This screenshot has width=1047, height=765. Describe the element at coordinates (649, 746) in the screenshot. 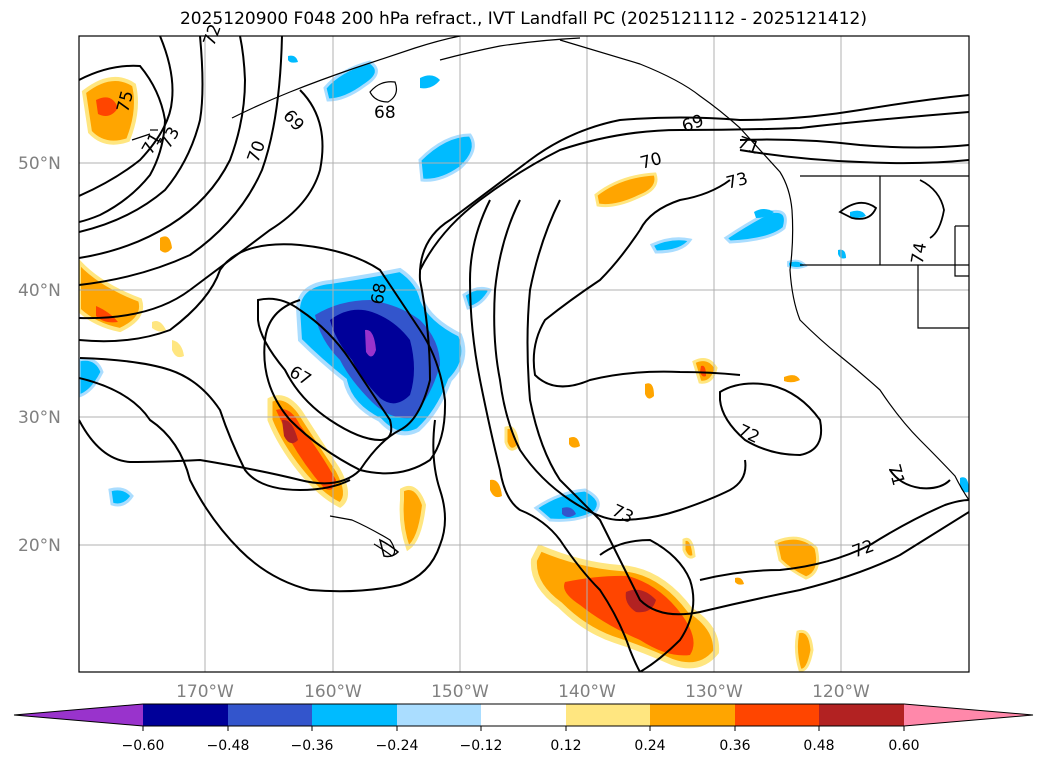

I see `colorbar-tick-label: 0.24` at that location.